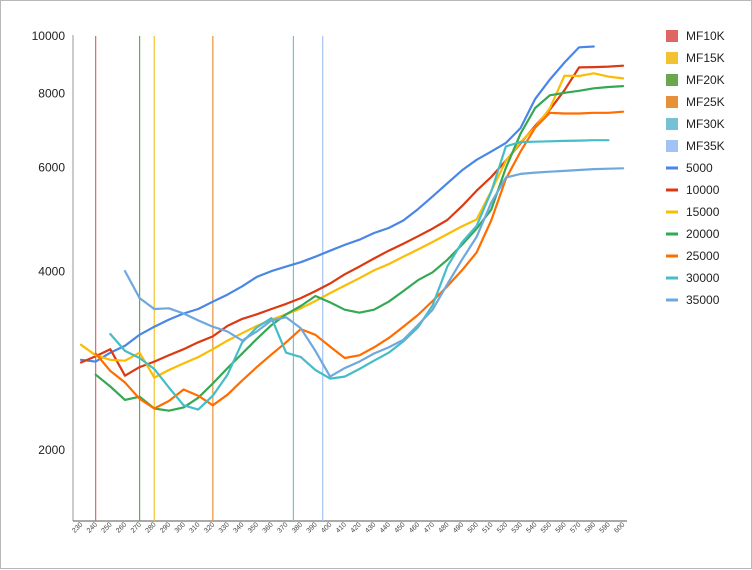 Image resolution: width=752 pixels, height=570 pixels. I want to click on x-tick-label: 580, so click(590, 527).